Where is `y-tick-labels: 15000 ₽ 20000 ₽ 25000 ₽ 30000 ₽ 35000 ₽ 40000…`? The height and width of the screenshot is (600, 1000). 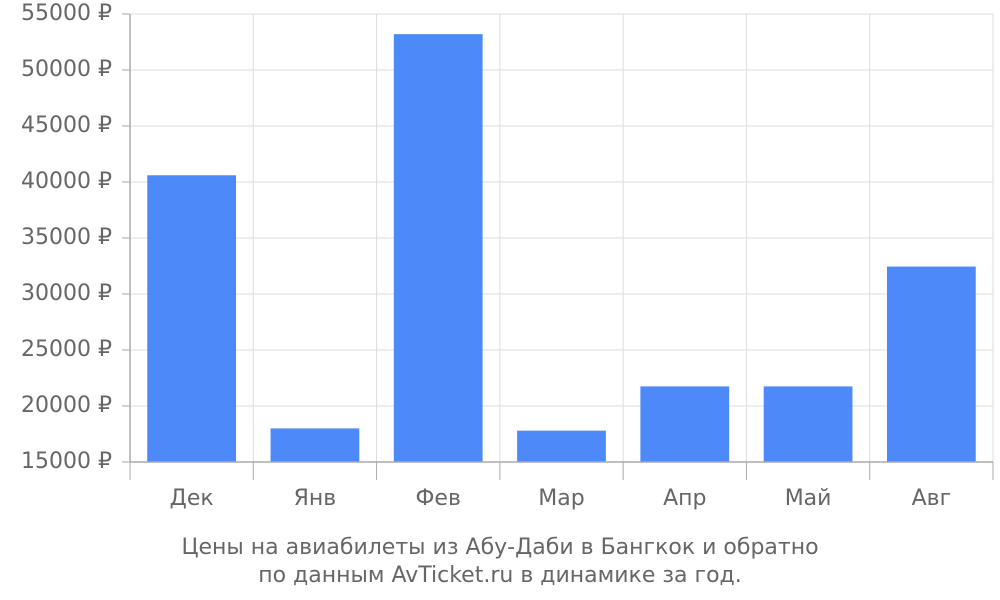 y-tick-labels: 15000 ₽ 20000 ₽ 25000 ₽ 30000 ₽ 35000 ₽ 40000… is located at coordinates (66, 237).